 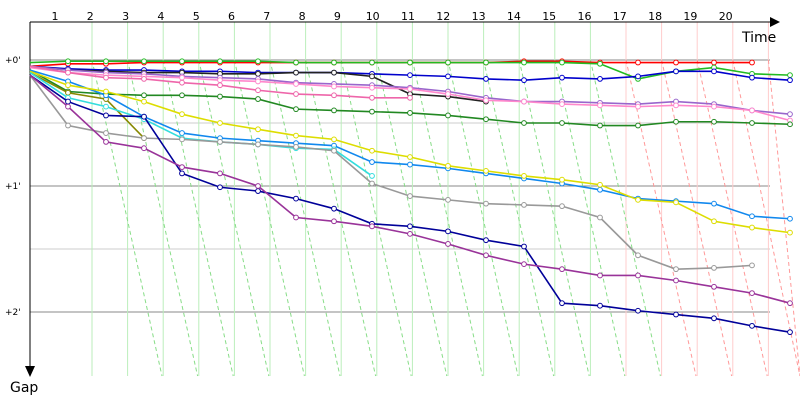 I want to click on y-axis-title: Gap, so click(x=24, y=388).